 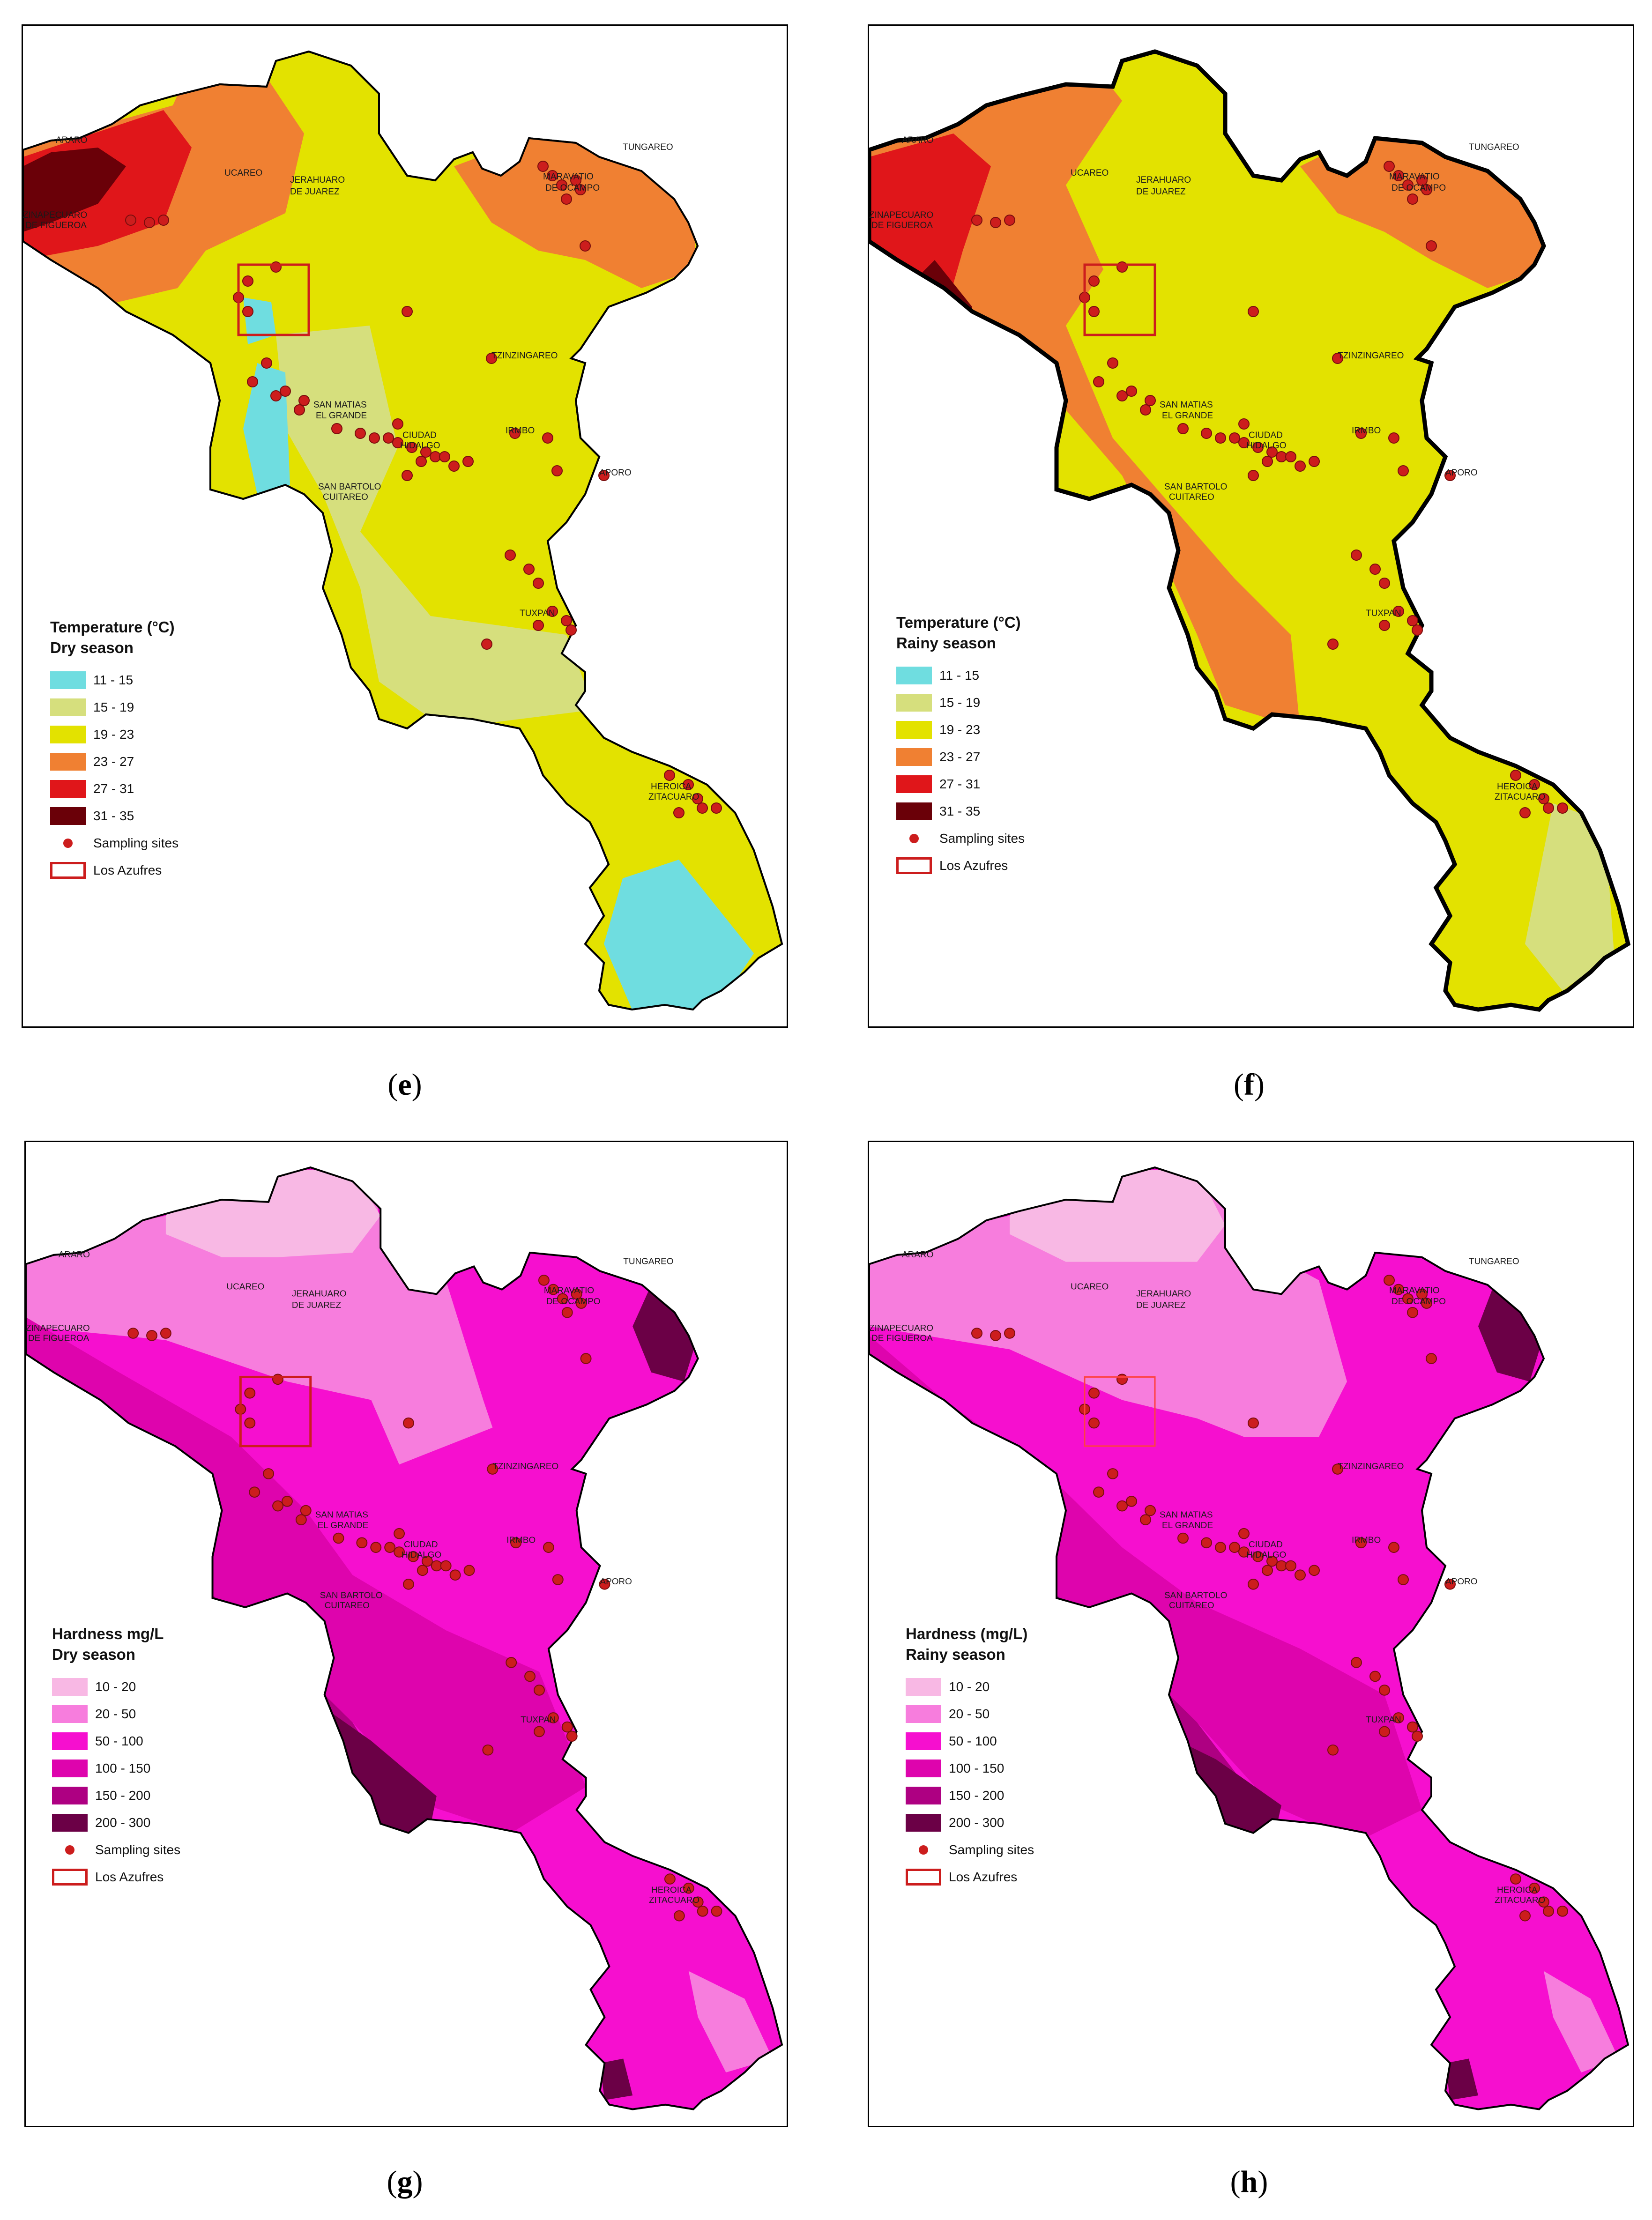 I want to click on legend-title: Temperature (°C), so click(x=112, y=627).